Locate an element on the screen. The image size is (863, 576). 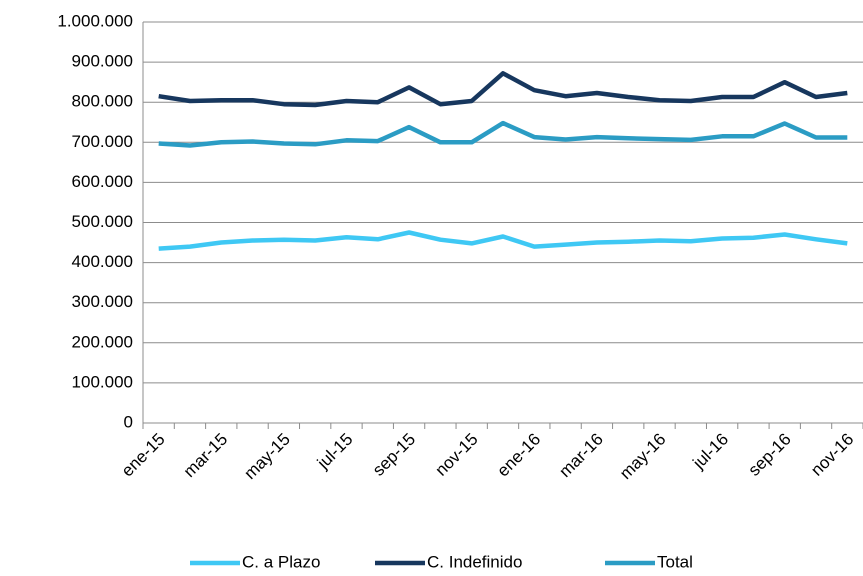
y-tick-label: 500.000 is located at coordinates (102, 221).